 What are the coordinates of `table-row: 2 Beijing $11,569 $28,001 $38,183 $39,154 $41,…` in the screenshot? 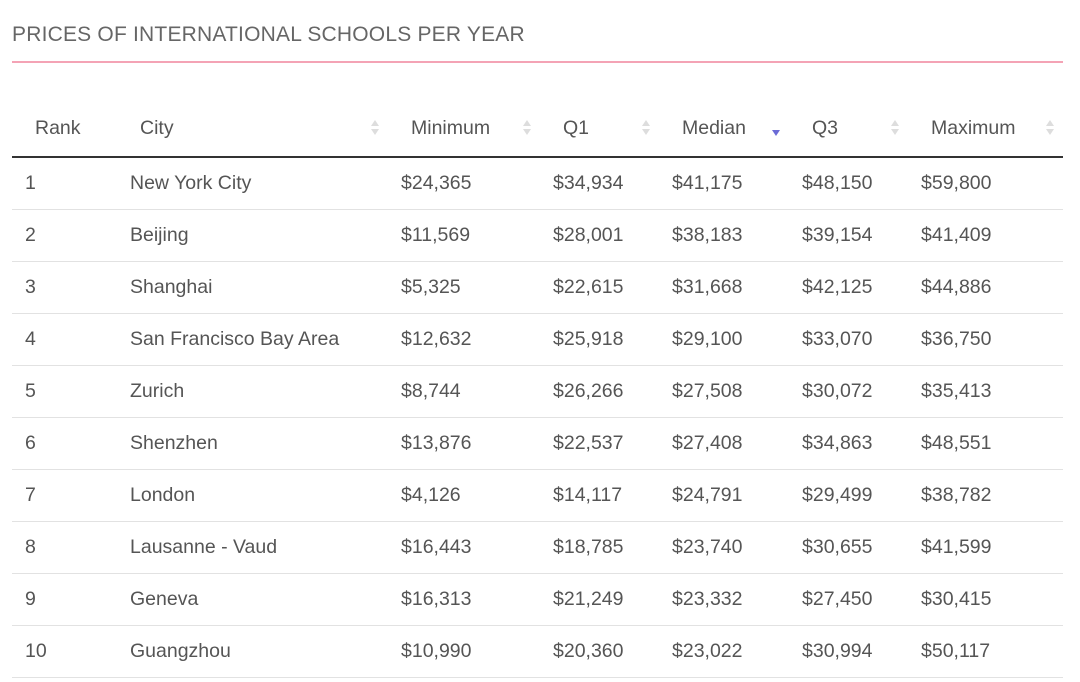 It's located at (537, 235).